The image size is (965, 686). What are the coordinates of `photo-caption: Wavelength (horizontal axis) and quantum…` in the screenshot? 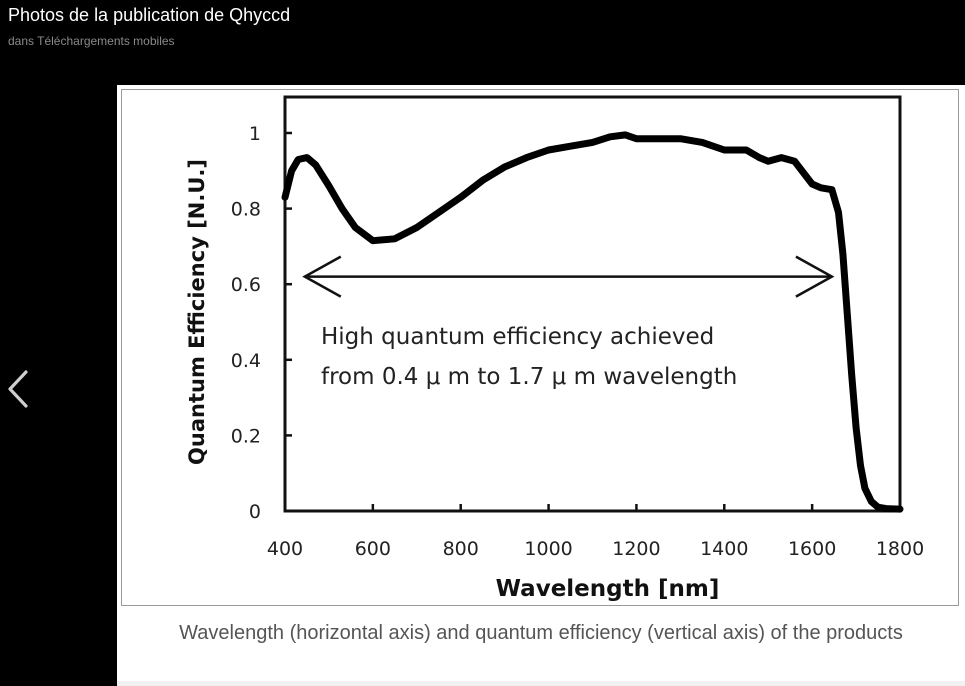 It's located at (541, 633).